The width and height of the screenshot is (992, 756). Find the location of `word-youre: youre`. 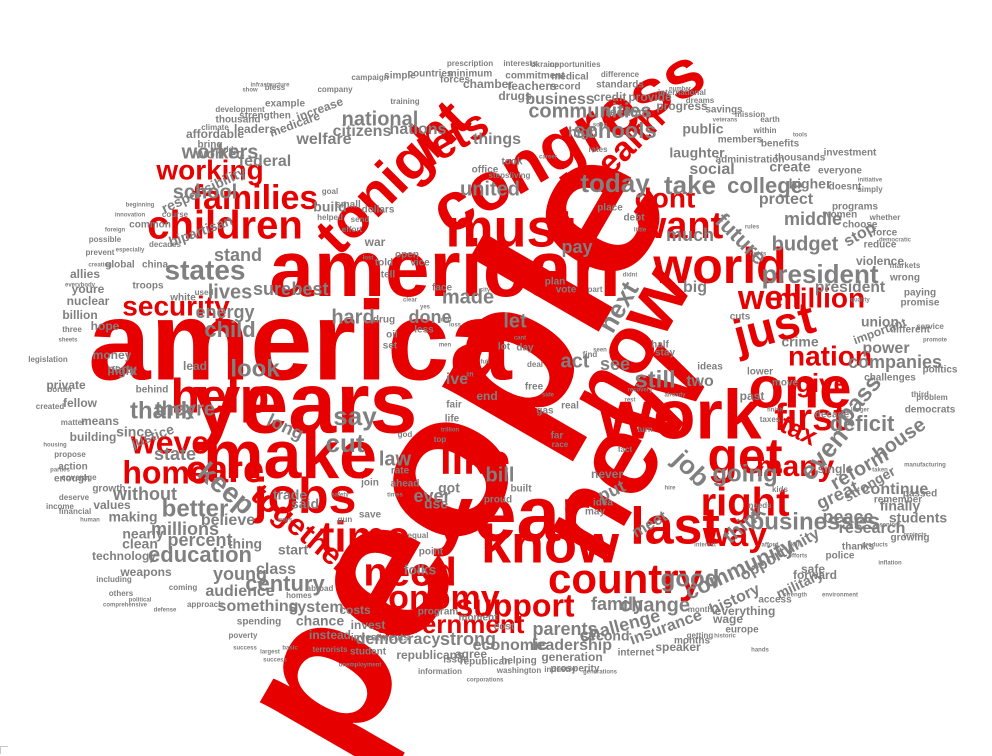

word-youre: youre is located at coordinates (88, 289).